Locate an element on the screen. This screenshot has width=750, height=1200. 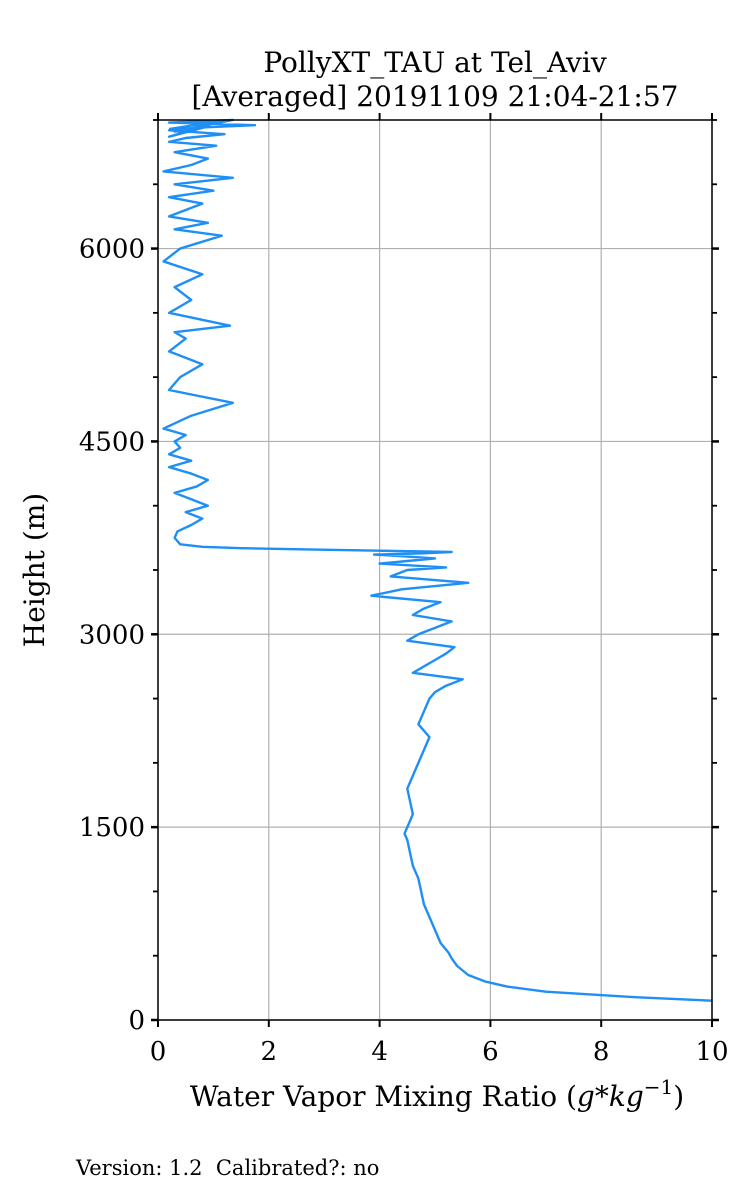
chart-title: PollyXT_TAU at Tel_Aviv is located at coordinates (434, 62).